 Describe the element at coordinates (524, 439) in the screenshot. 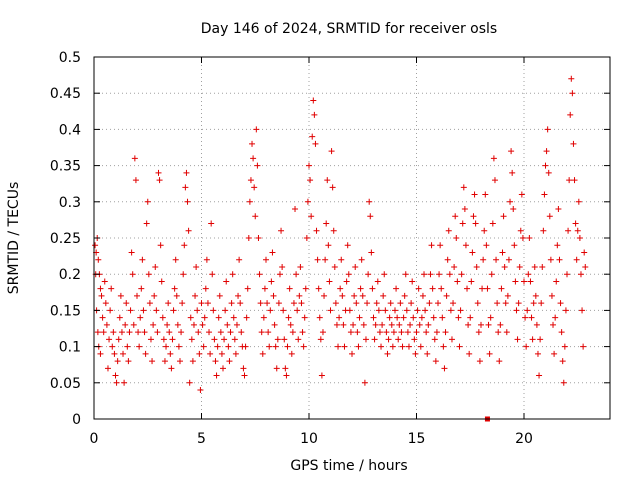

I see `x-tick-label: 20` at that location.